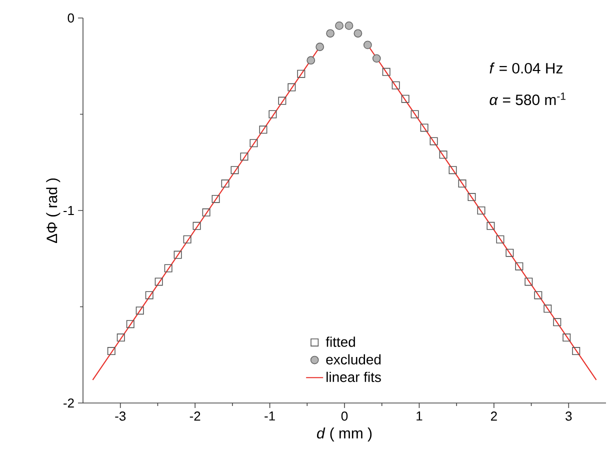  Describe the element at coordinates (344, 435) in the screenshot. I see `x-axis-title: d ( mm )` at that location.